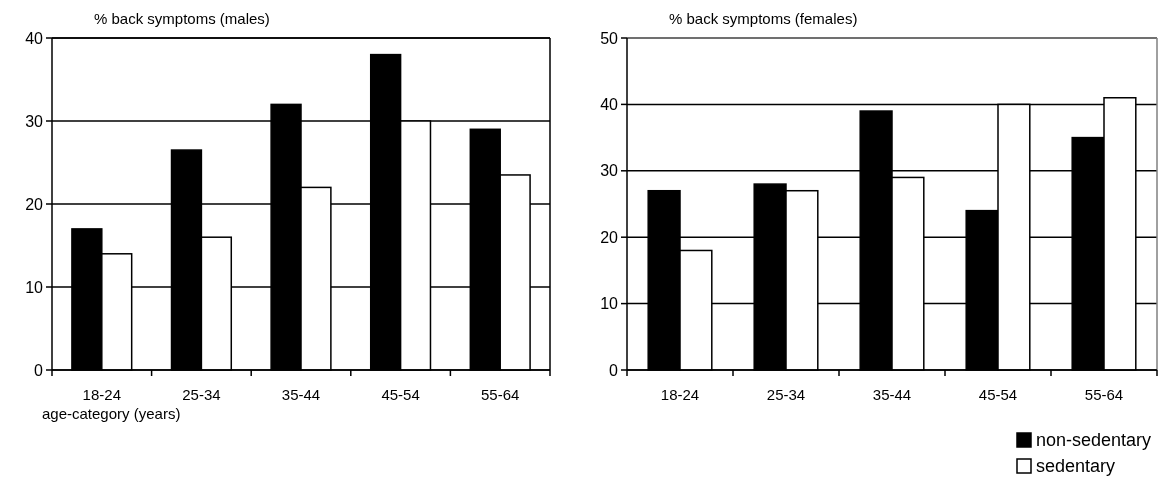  I want to click on y-tick-label: 50, so click(609, 38).